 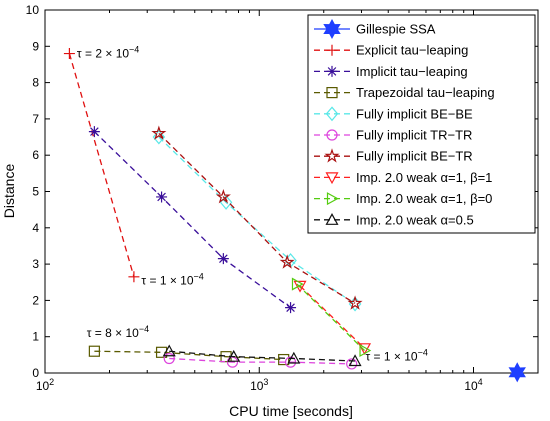 I want to click on x-tick-exponent: 2, so click(x=51, y=382).